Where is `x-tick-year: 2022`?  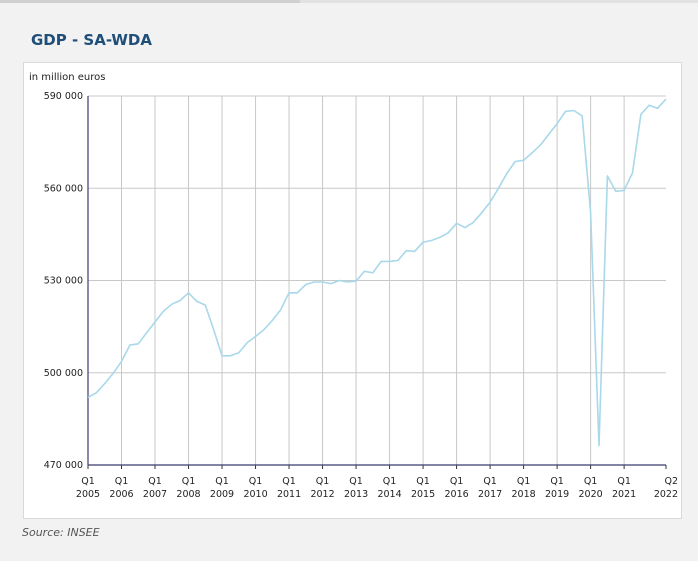 x-tick-year: 2022 is located at coordinates (666, 494).